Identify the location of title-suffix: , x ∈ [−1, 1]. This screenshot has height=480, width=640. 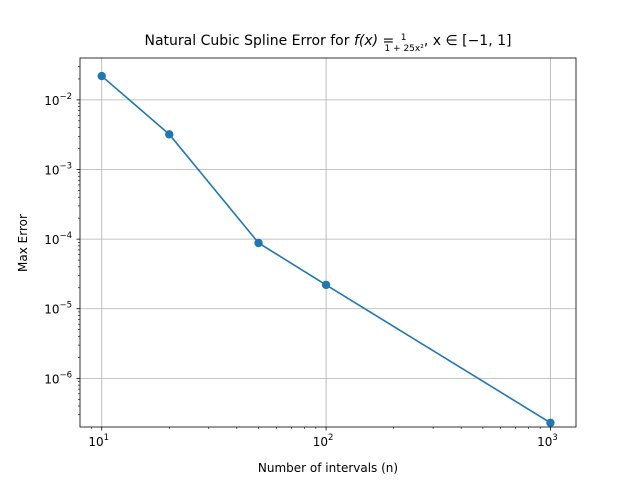
(468, 41).